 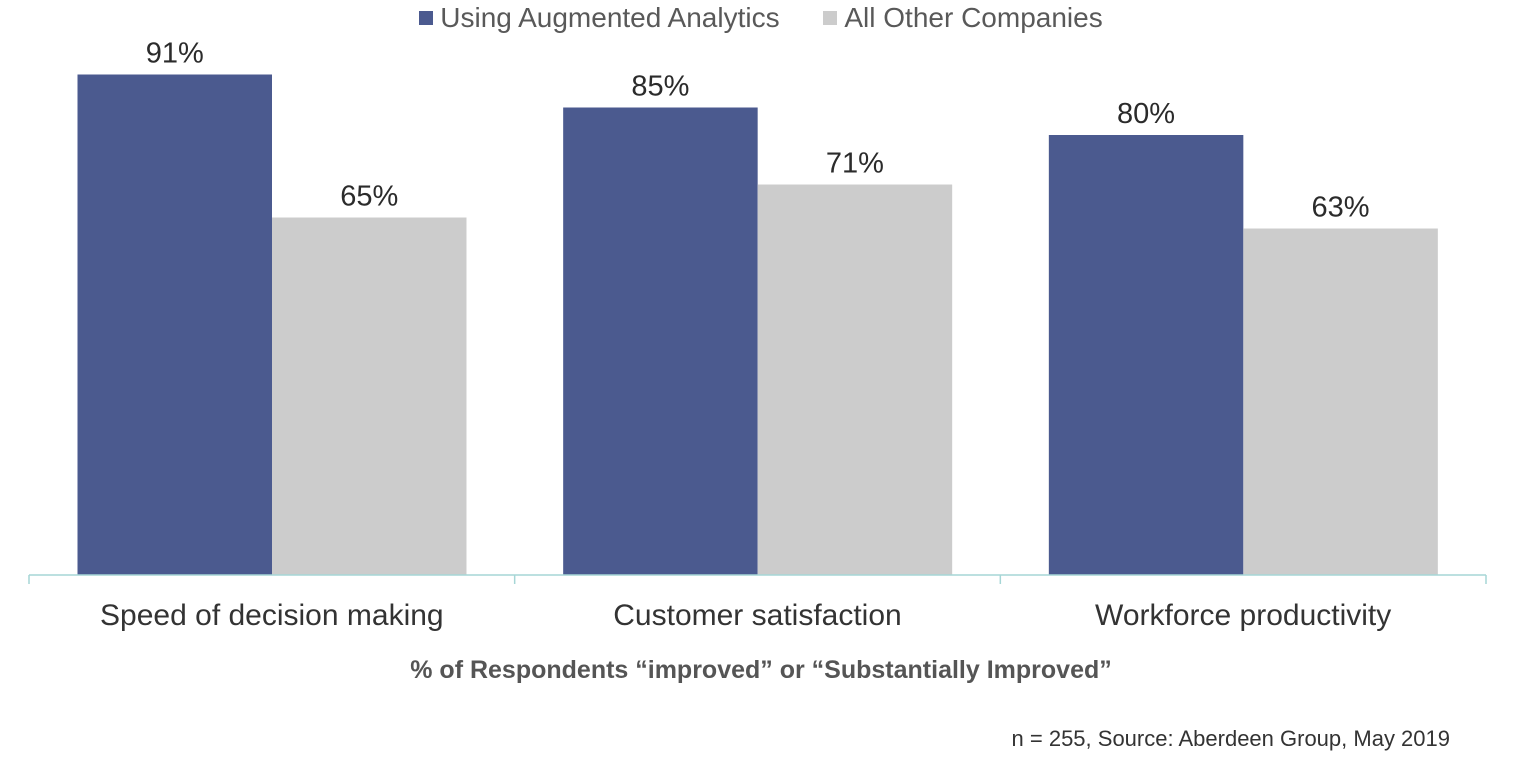 I want to click on legend-item-others: All Other Companies, so click(x=963, y=18).